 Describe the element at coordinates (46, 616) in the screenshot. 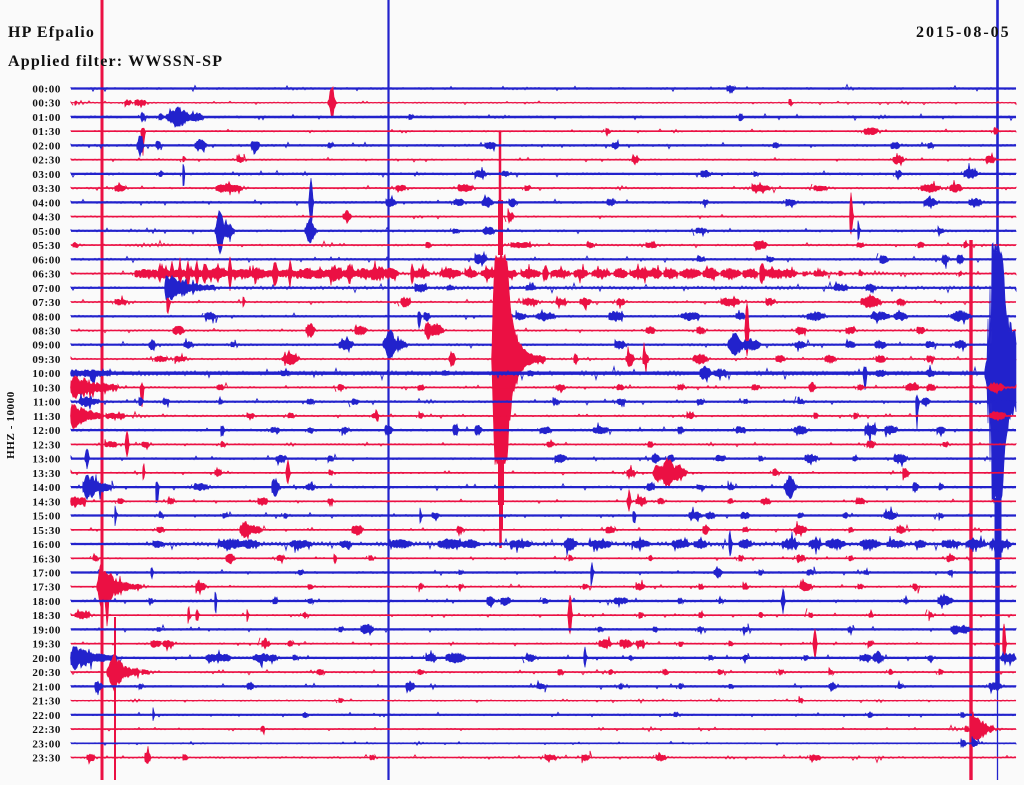

I see `svg-text: 18:30` at that location.